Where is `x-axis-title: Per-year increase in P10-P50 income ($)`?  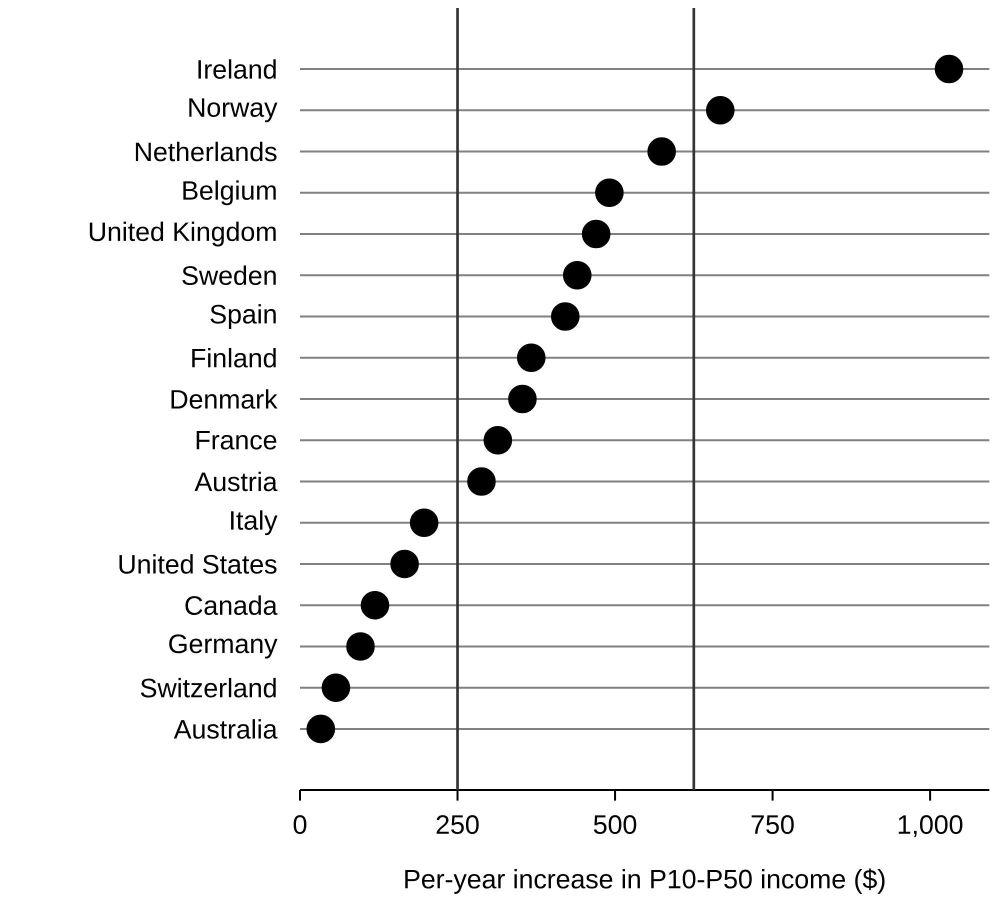 x-axis-title: Per-year increase in P10-P50 income ($) is located at coordinates (645, 881).